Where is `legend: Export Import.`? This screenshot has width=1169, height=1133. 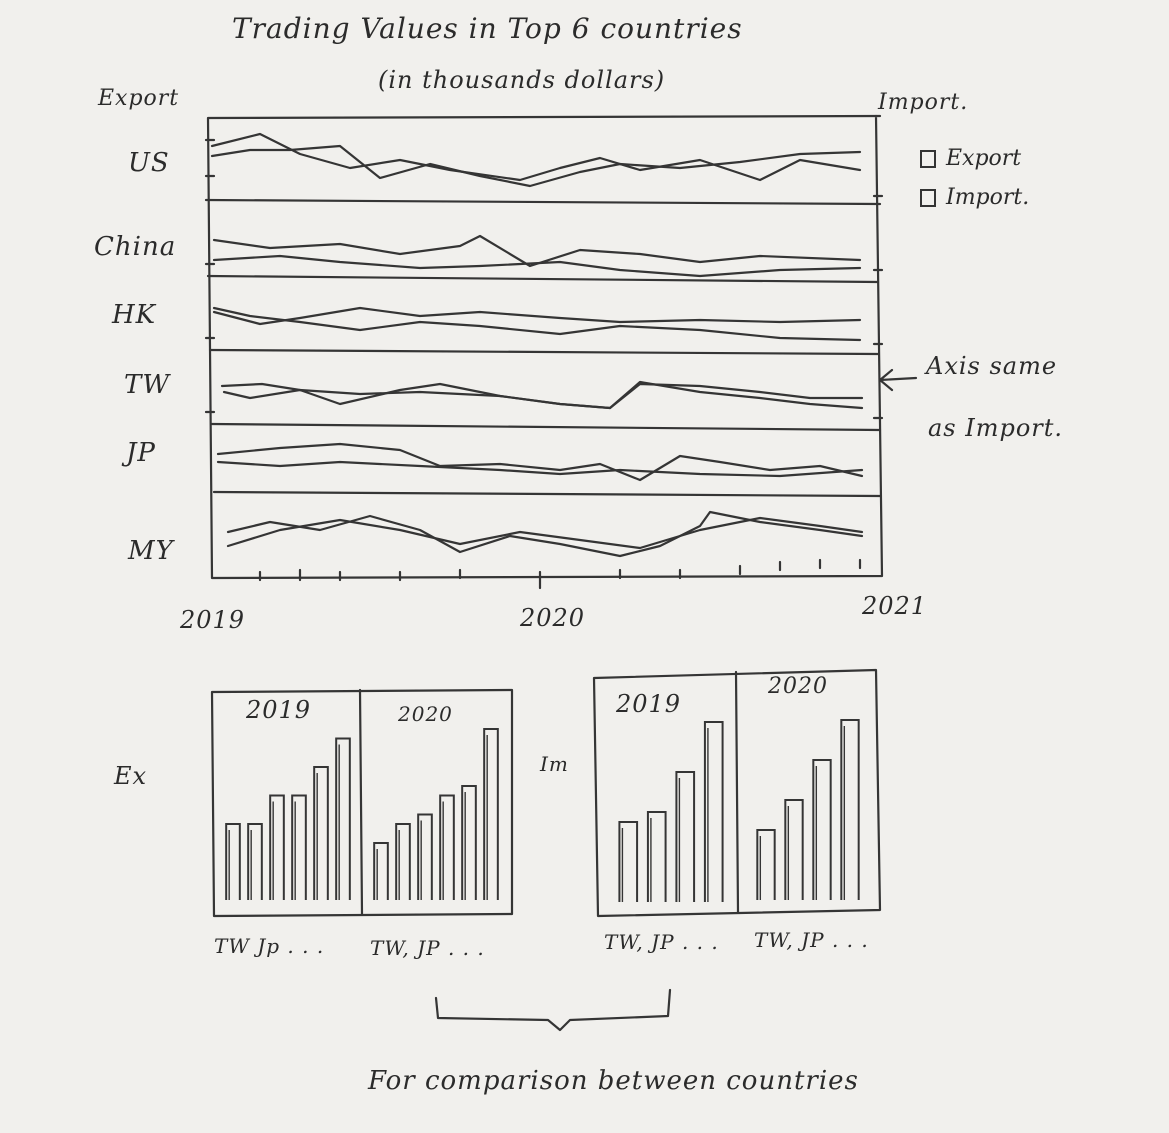
legend: Export Import. is located at coordinates (974, 185).